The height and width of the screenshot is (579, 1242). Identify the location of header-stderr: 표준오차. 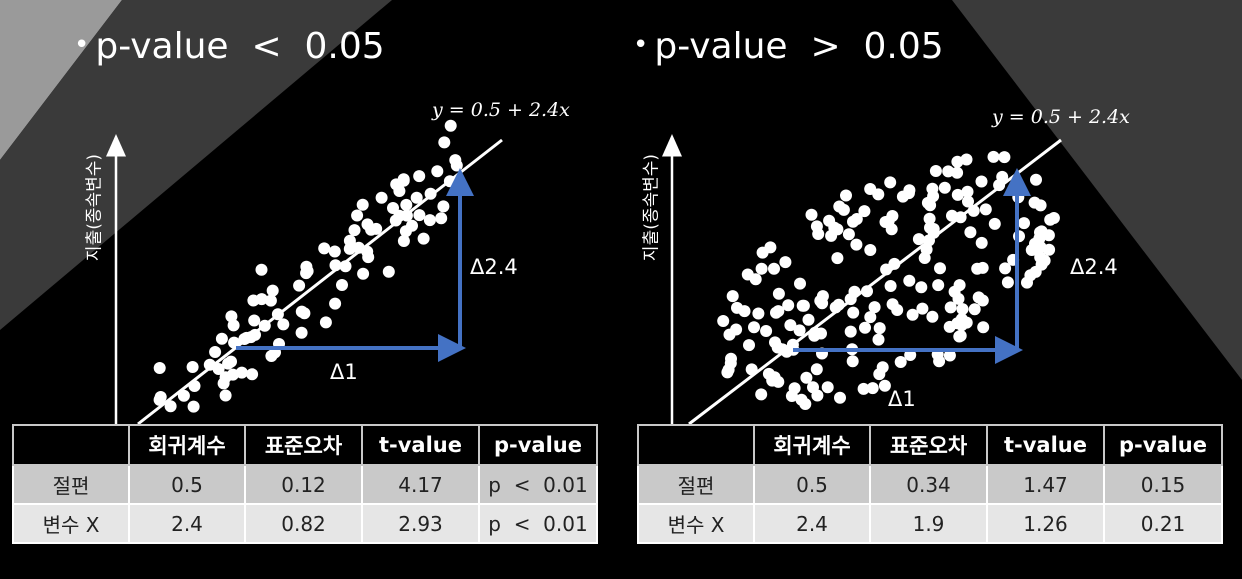
(928, 445).